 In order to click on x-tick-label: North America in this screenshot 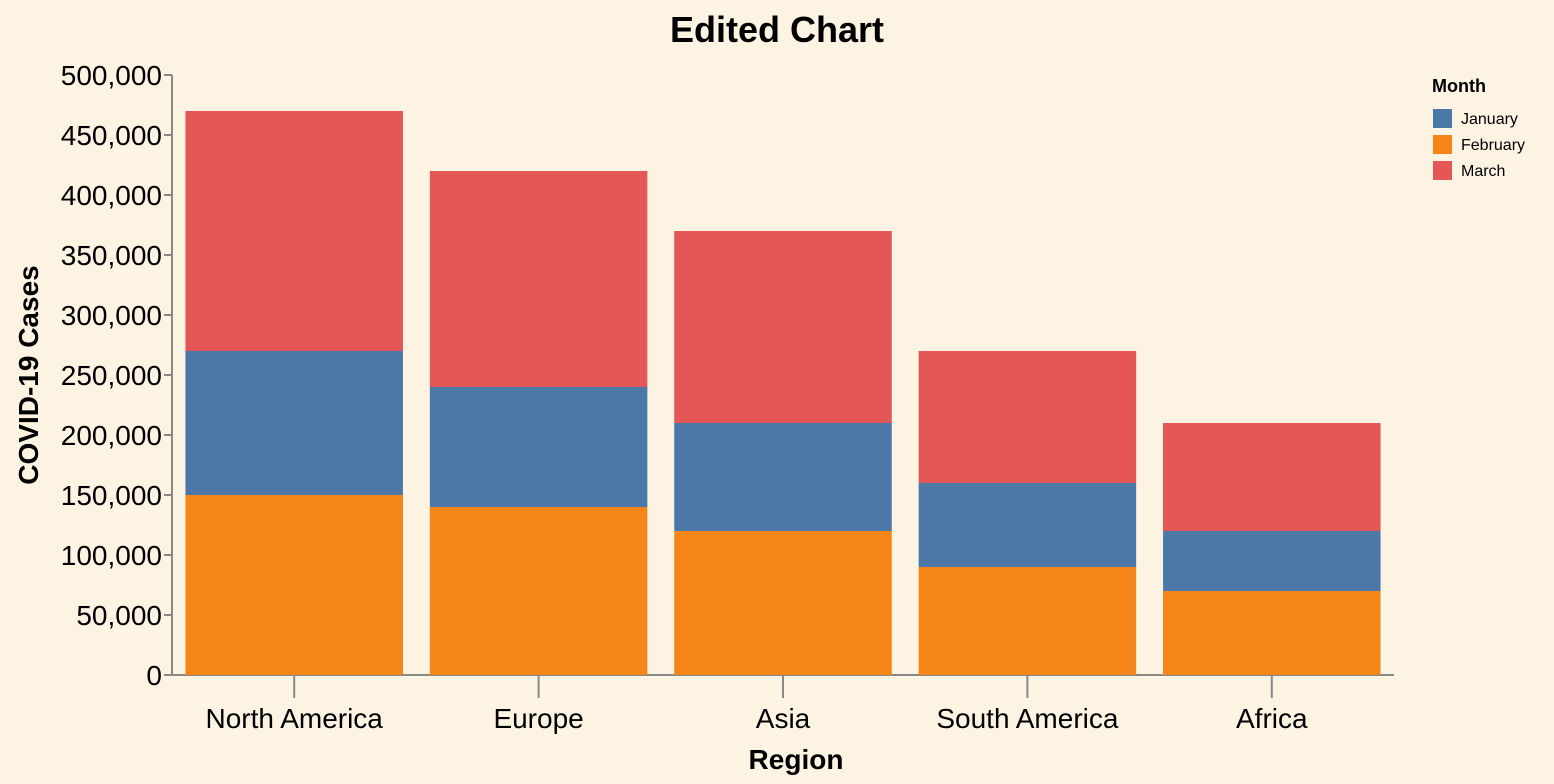, I will do `click(294, 718)`.